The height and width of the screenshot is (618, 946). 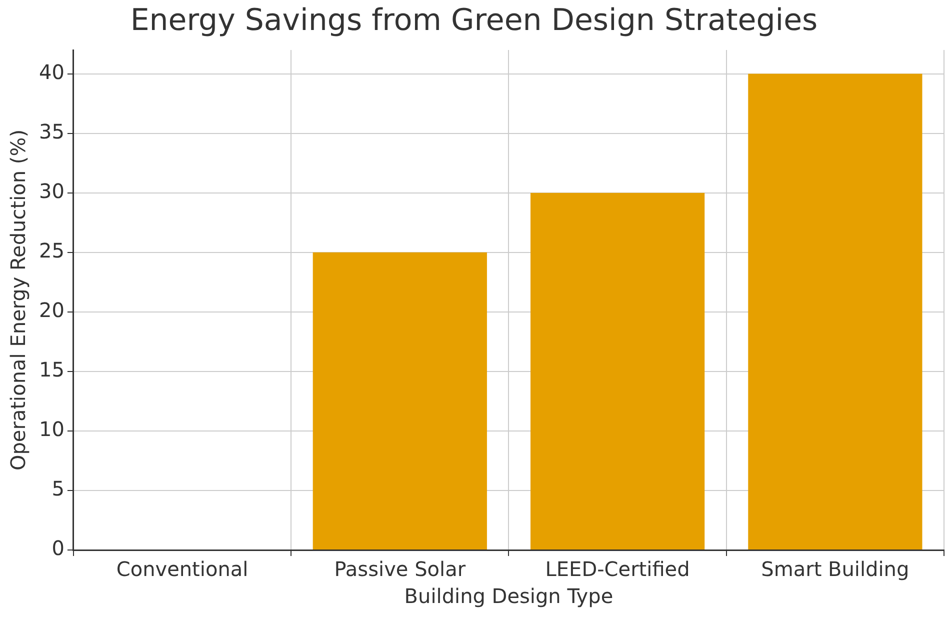 What do you see at coordinates (51, 132) in the screenshot?
I see `y-tick-label: 35` at bounding box center [51, 132].